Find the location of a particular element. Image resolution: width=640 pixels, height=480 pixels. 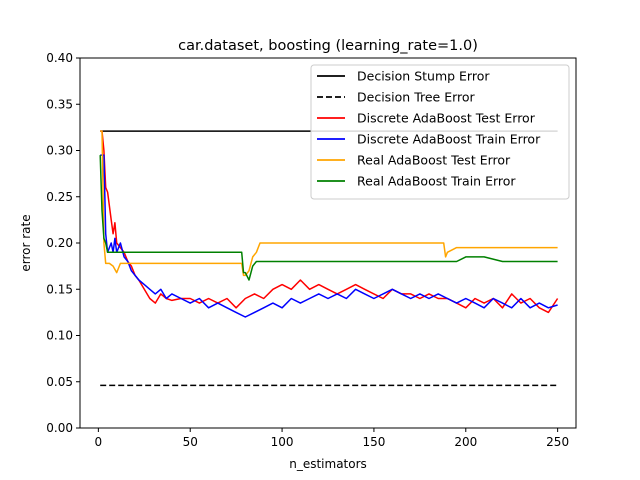

y-tick-label: 0.15 is located at coordinates (59, 289).